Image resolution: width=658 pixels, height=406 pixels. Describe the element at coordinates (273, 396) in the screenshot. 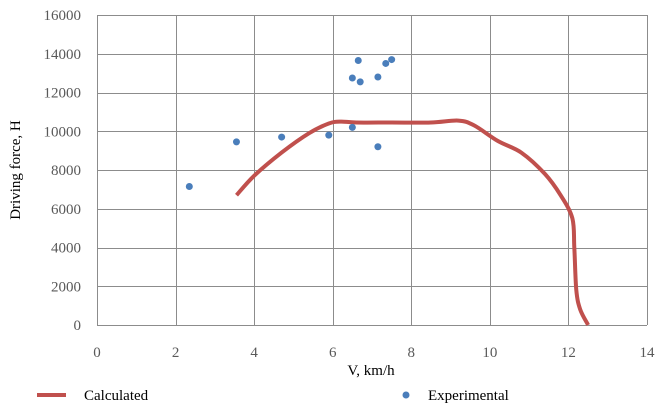

I see `legend: Calculated Experimental` at that location.